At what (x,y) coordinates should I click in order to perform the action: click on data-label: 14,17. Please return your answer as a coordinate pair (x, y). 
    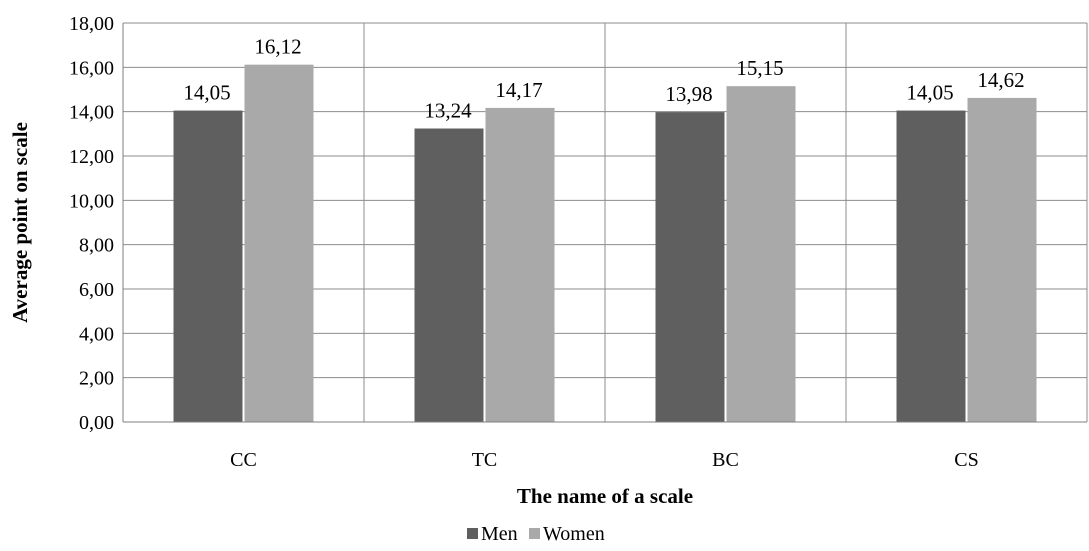
    Looking at the image, I should click on (518, 90).